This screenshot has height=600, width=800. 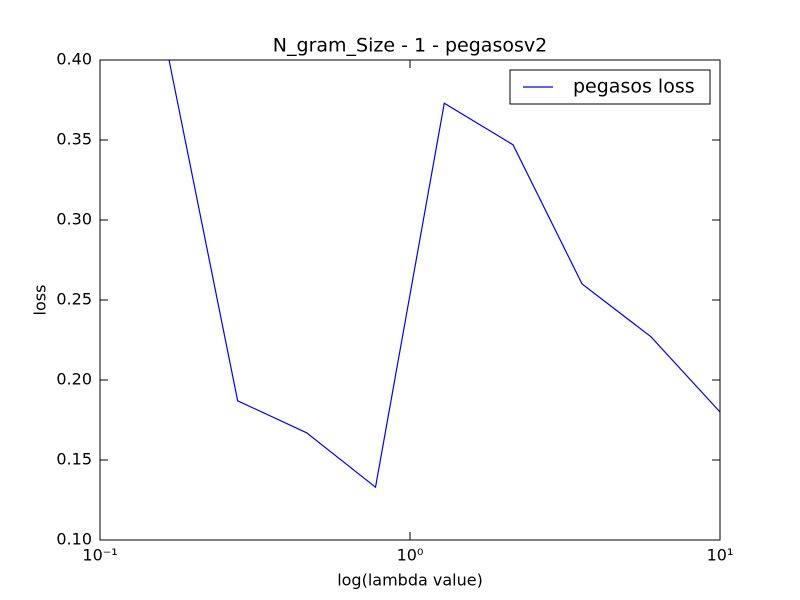 I want to click on chart-title: N_gram_Size - 1 - pegasosv2, so click(x=410, y=46).